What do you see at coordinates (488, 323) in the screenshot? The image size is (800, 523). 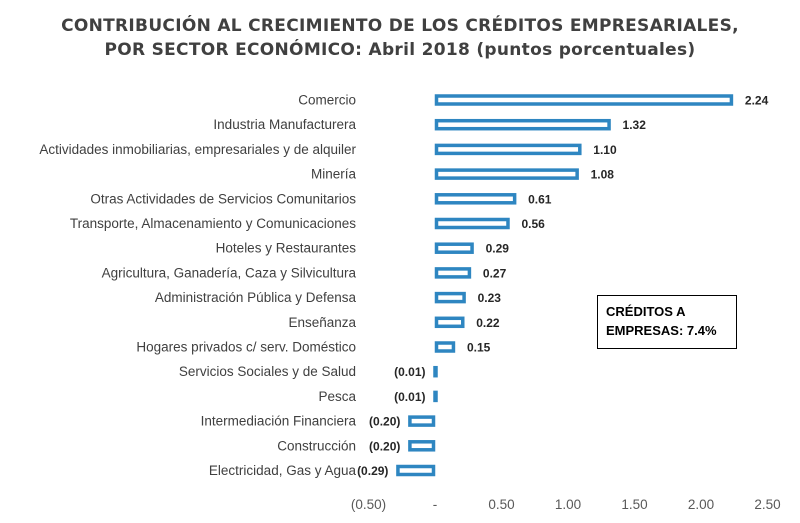 I see `value-label: 0.22` at bounding box center [488, 323].